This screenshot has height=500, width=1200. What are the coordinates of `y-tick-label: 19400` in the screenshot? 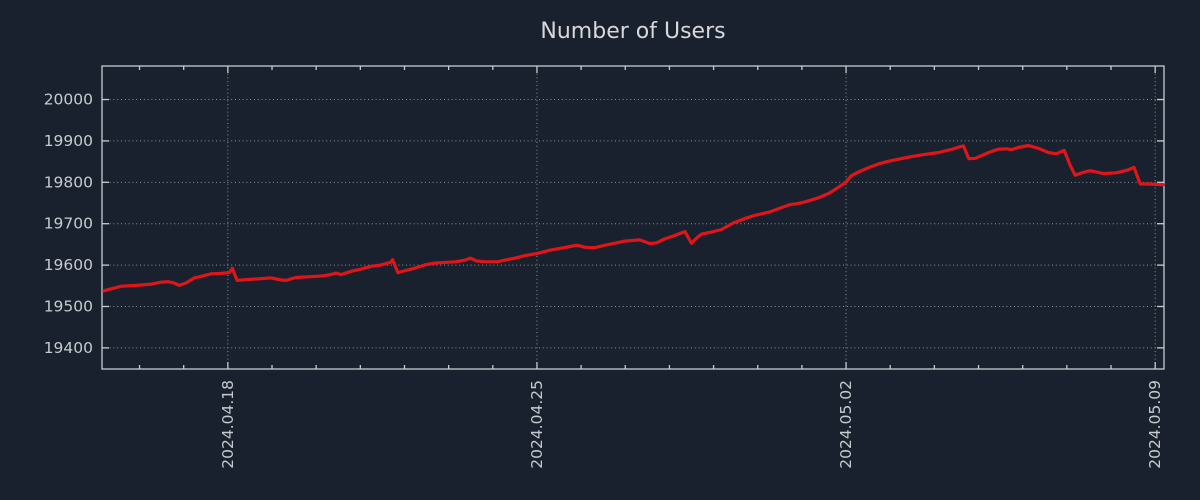 It's located at (68, 348).